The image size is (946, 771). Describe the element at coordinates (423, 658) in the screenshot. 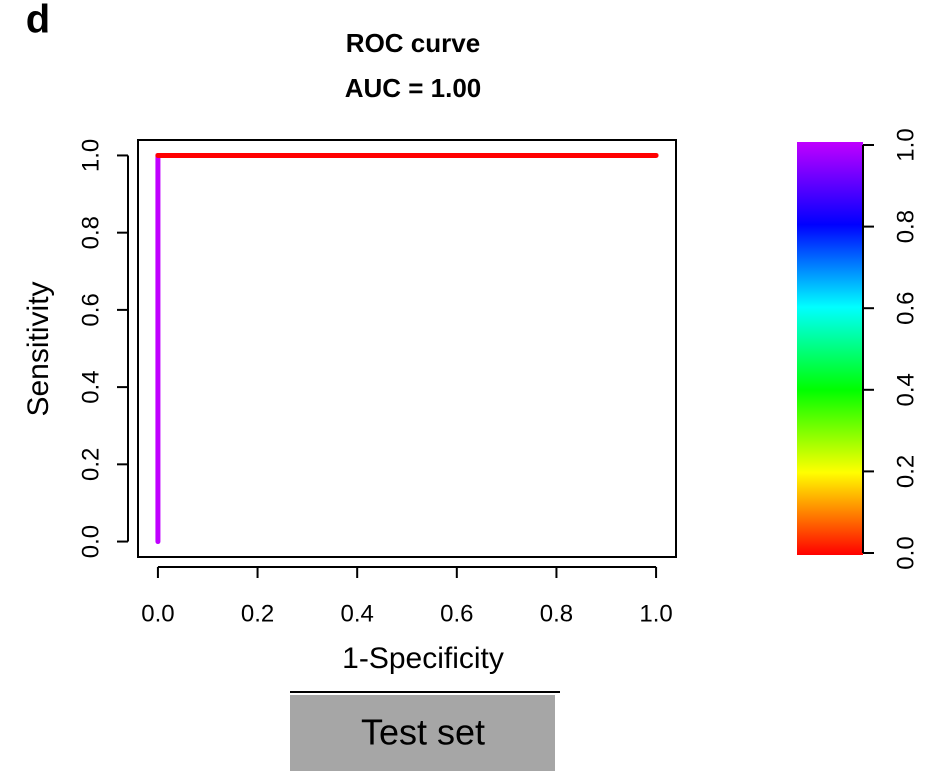

I see `x-axis-label: 1-Specificity` at that location.